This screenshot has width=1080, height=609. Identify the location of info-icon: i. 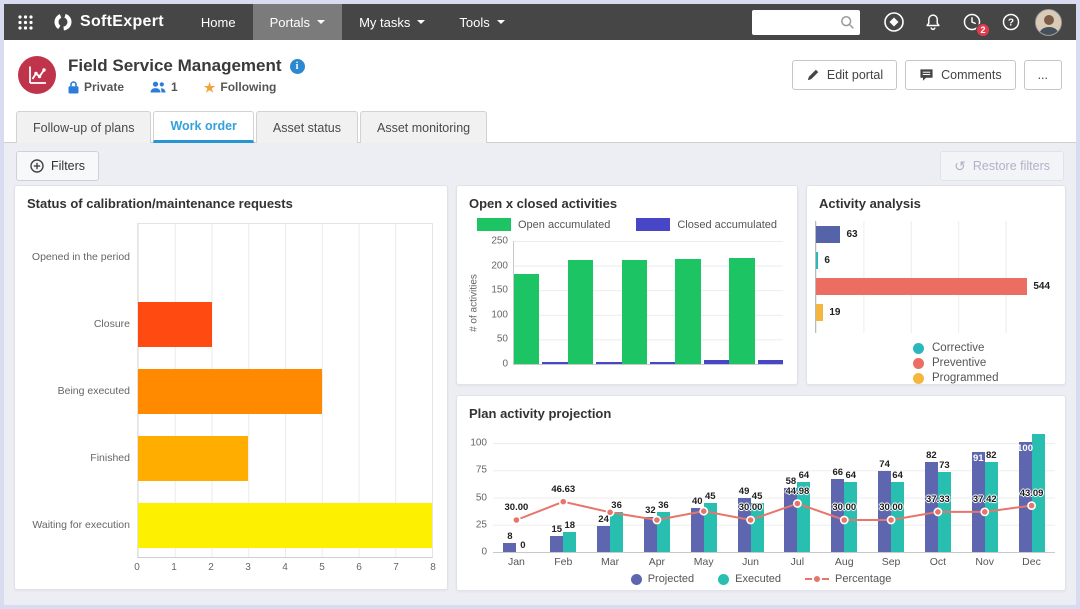
(297, 66).